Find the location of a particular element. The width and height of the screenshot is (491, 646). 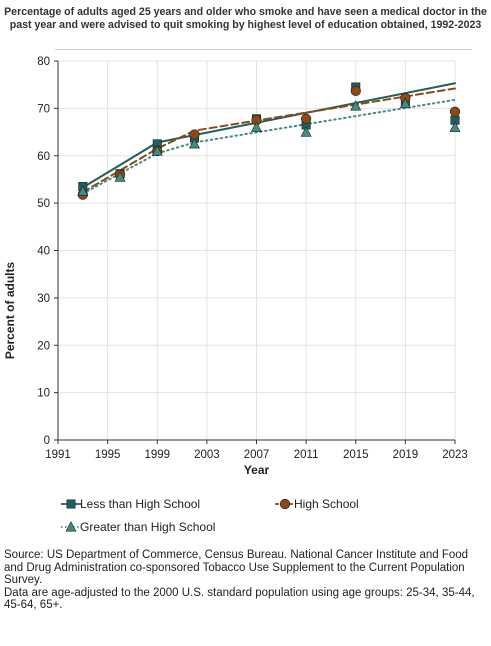

x-tick-label: 2007 is located at coordinates (257, 455).